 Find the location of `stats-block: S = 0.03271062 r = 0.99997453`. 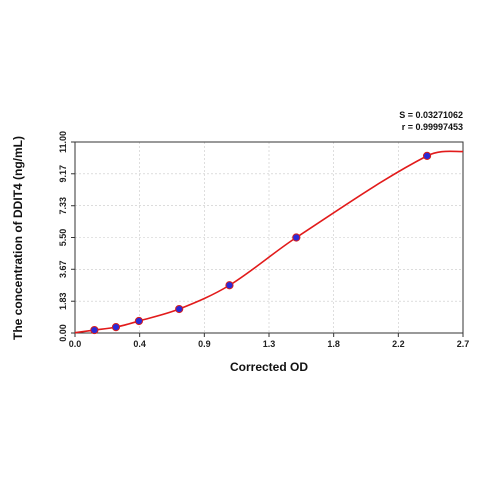

stats-block: S = 0.03271062 r = 0.99997453 is located at coordinates (431, 121).